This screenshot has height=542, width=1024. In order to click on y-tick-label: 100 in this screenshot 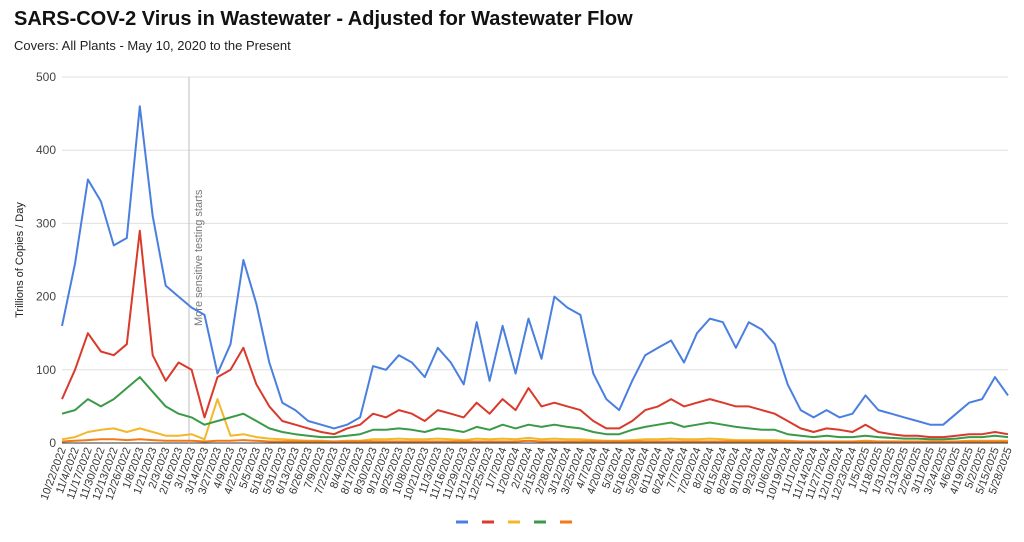, I will do `click(46, 370)`.